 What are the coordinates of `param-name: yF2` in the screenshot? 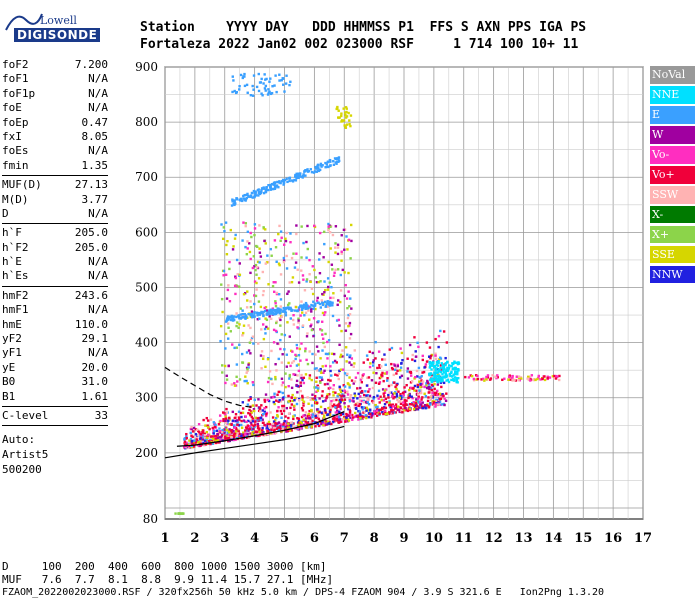 It's located at (12, 339).